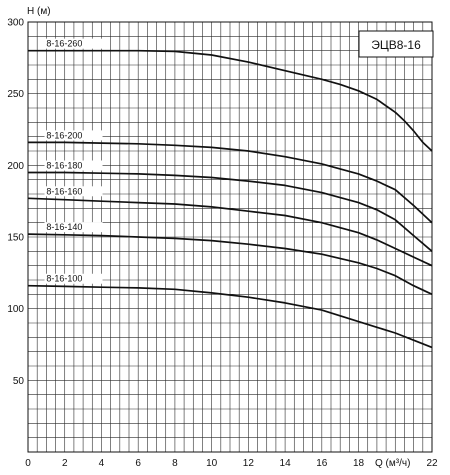 Image resolution: width=450 pixels, height=475 pixels. What do you see at coordinates (15, 202) in the screenshot?
I see `y-tick-labels: 50 100 150 200 250 300` at bounding box center [15, 202].